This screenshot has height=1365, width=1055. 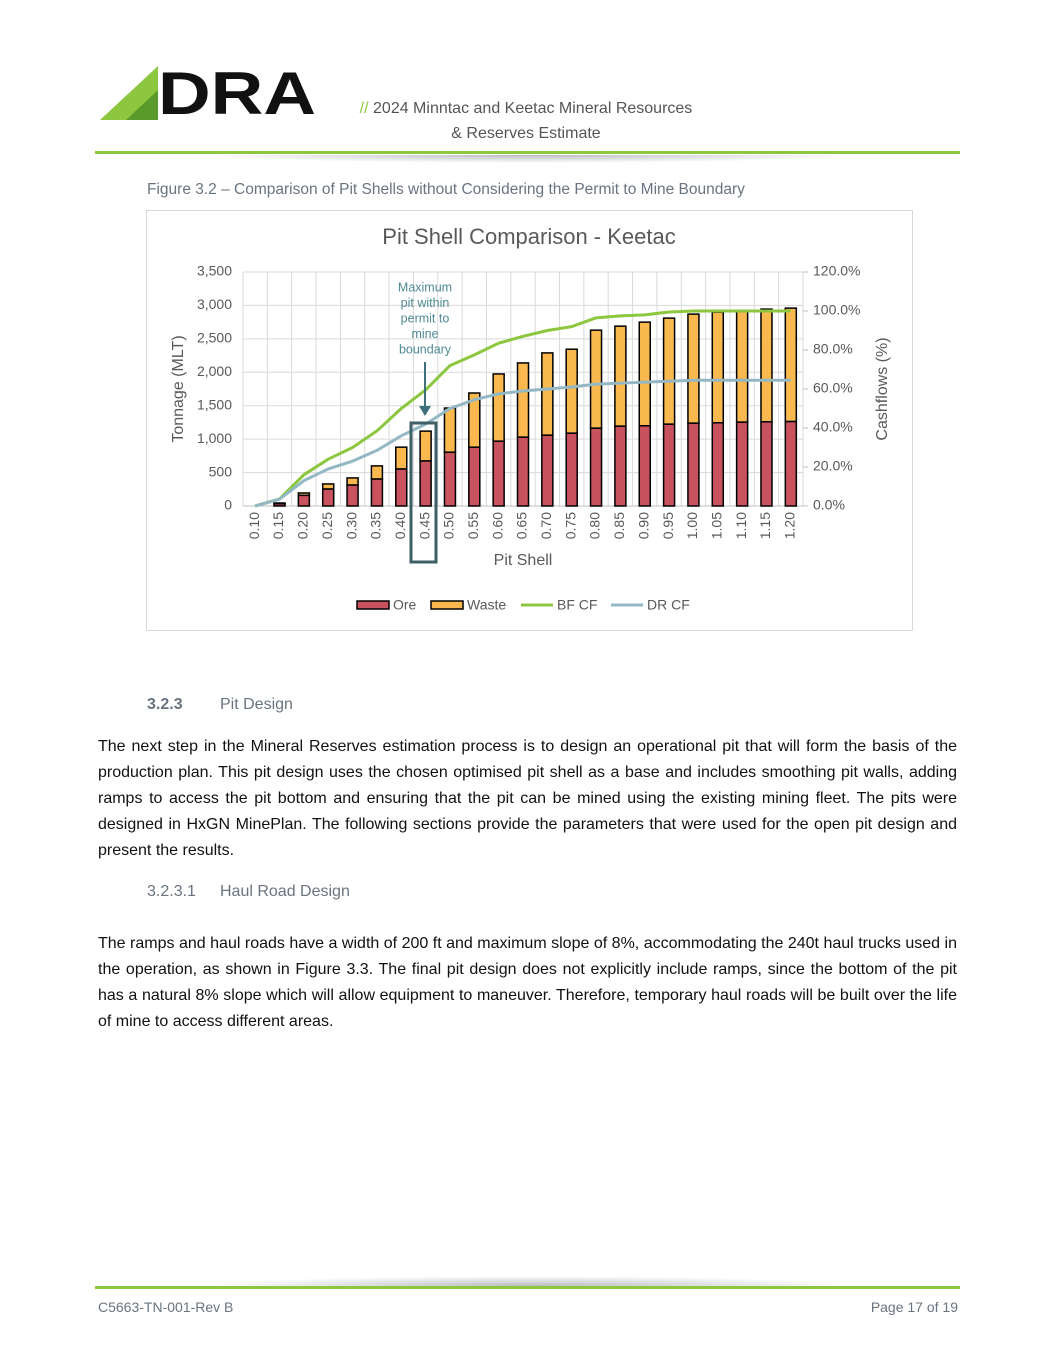 What do you see at coordinates (285, 891) in the screenshot?
I see `subsection-title: Haul Road Design` at bounding box center [285, 891].